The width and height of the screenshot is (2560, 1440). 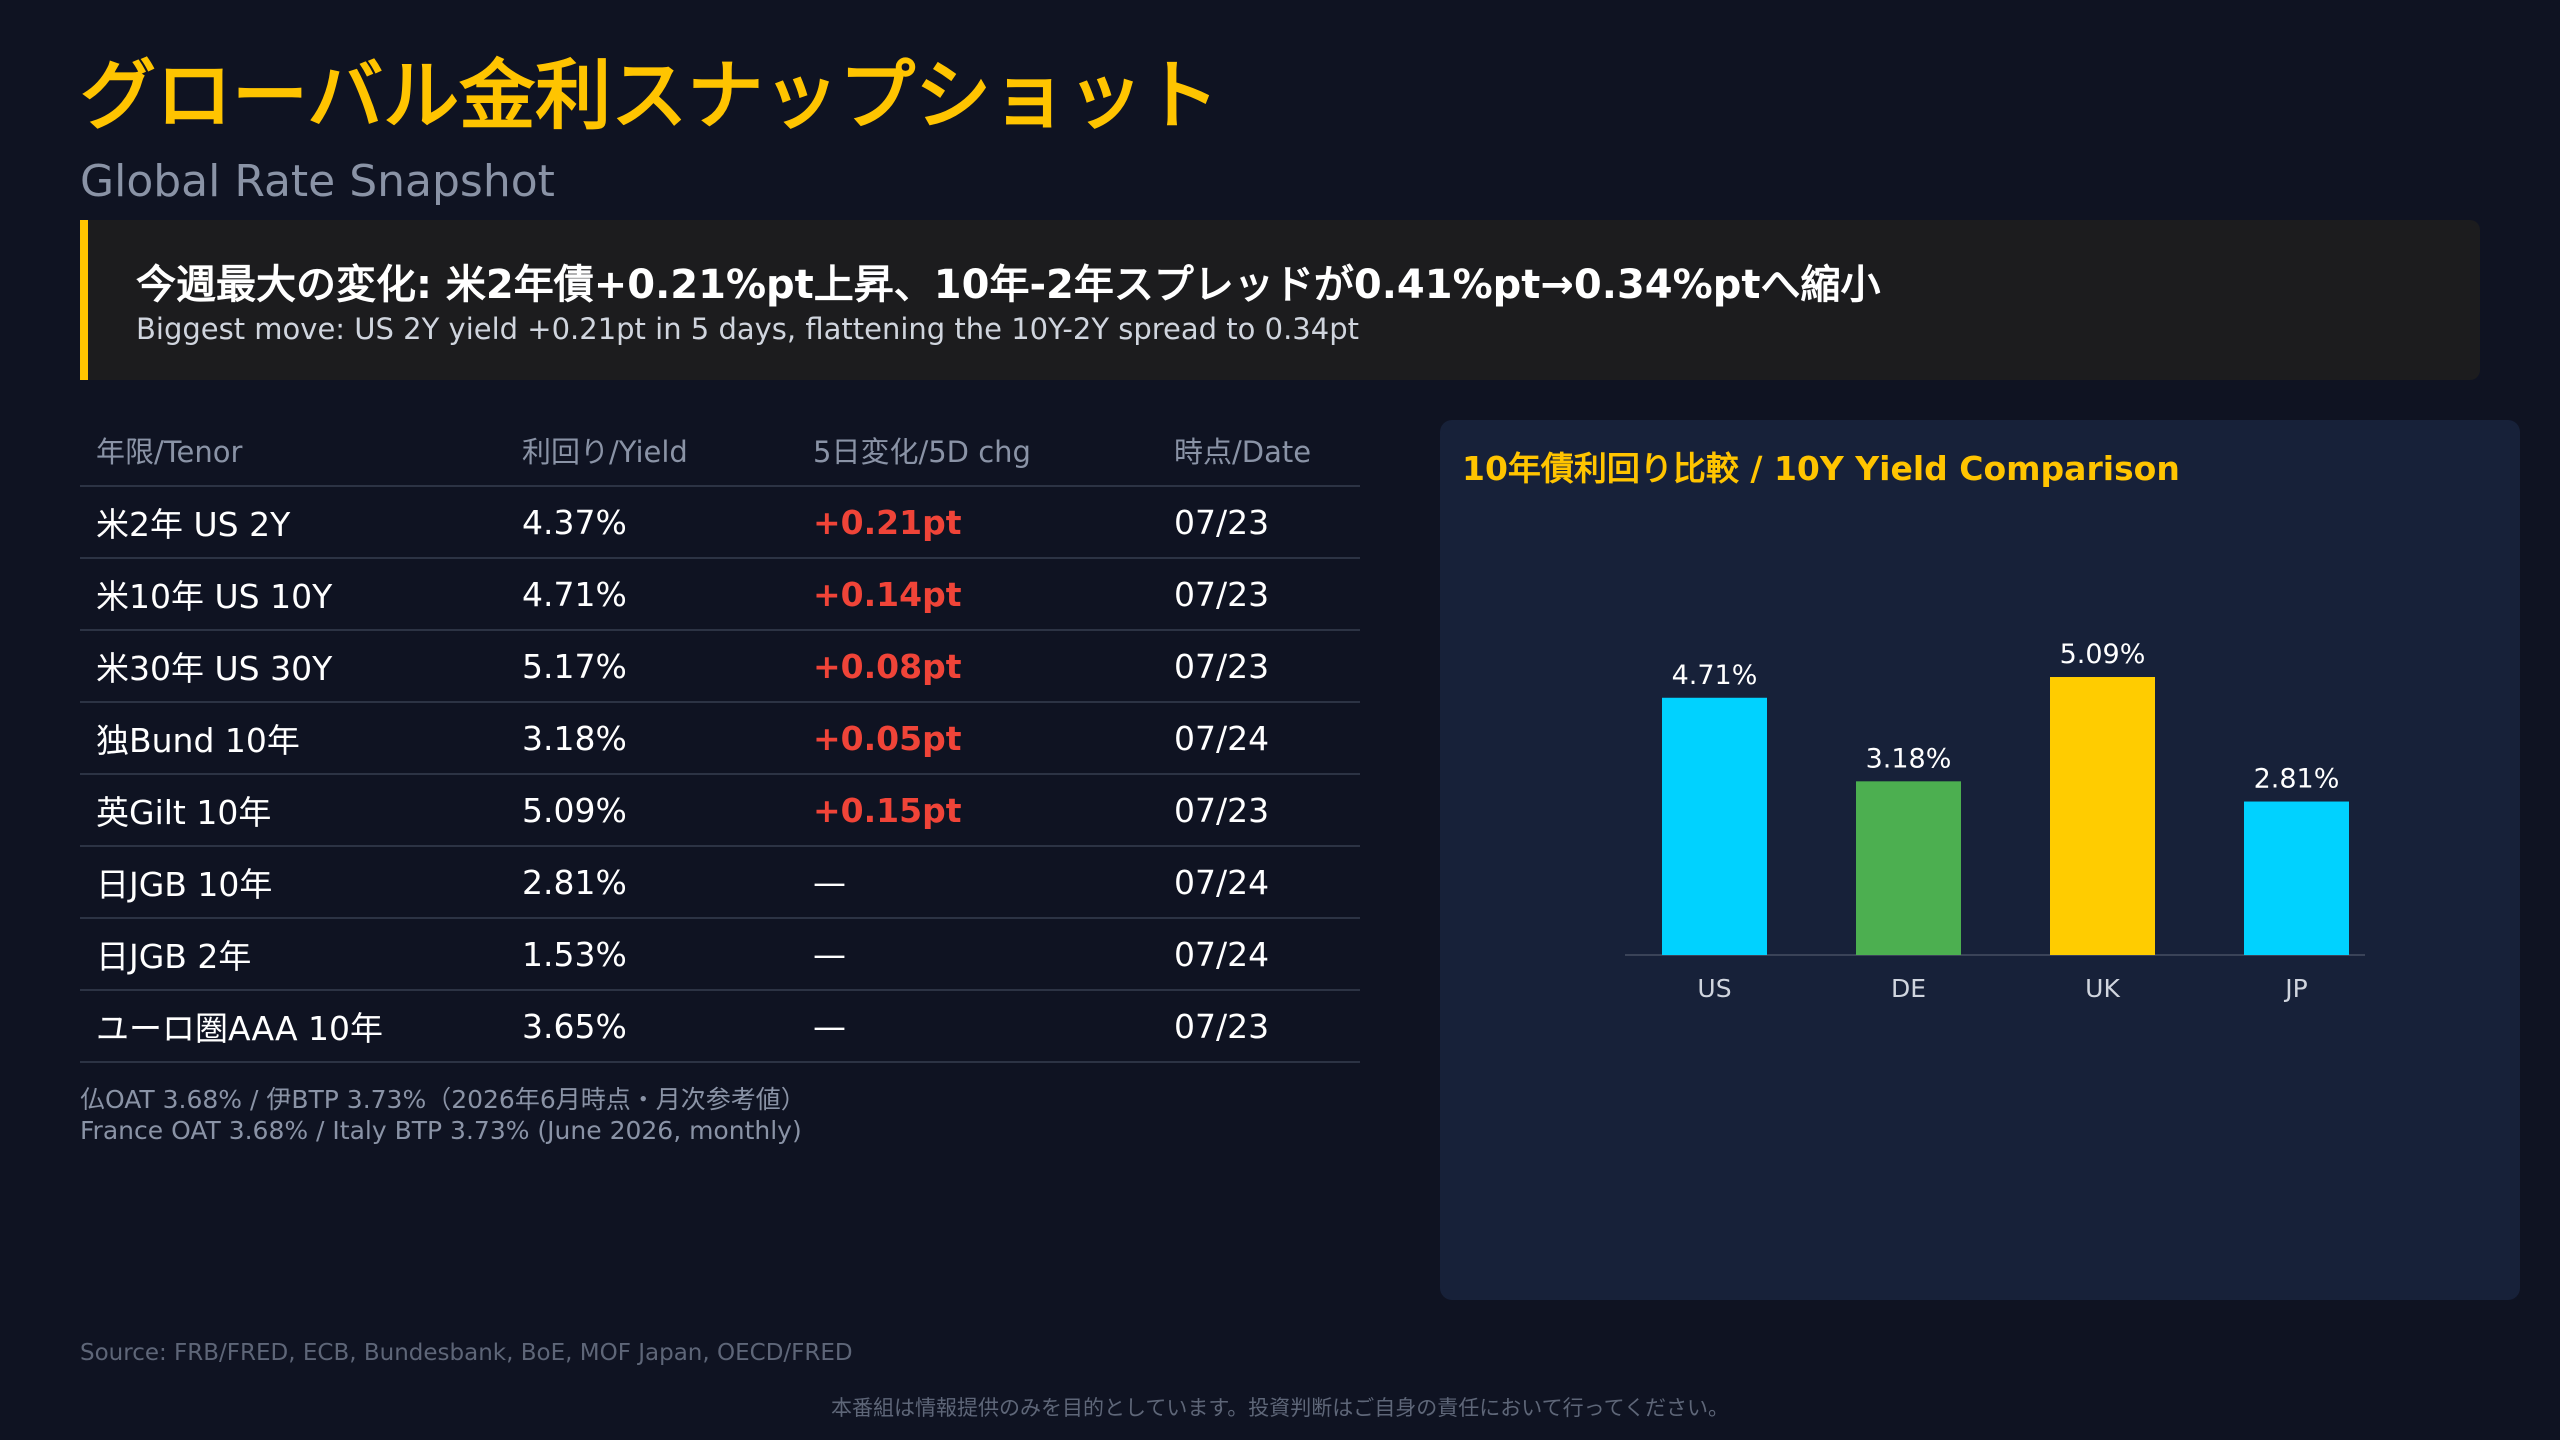 I want to click on cell-change: +0.08pt, so click(x=977, y=666).